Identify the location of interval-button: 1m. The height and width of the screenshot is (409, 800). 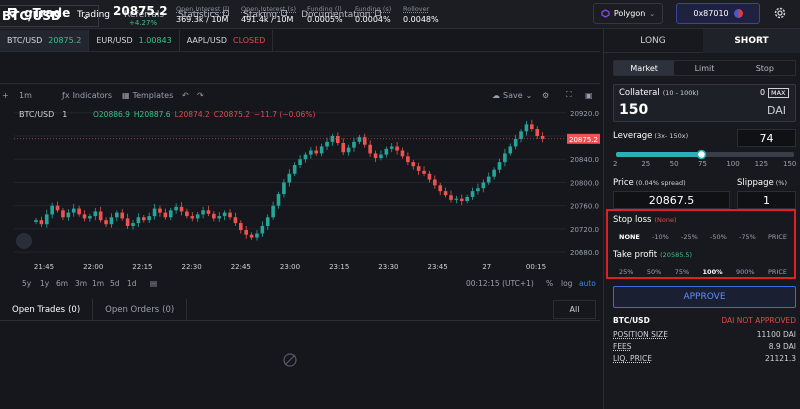
(25, 95).